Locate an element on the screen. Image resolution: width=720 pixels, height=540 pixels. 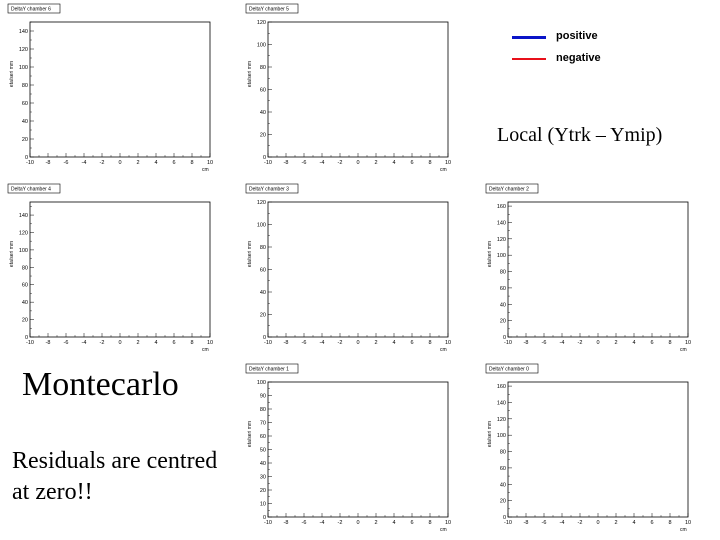
y-tick-label: 70 is located at coordinates (263, 424).